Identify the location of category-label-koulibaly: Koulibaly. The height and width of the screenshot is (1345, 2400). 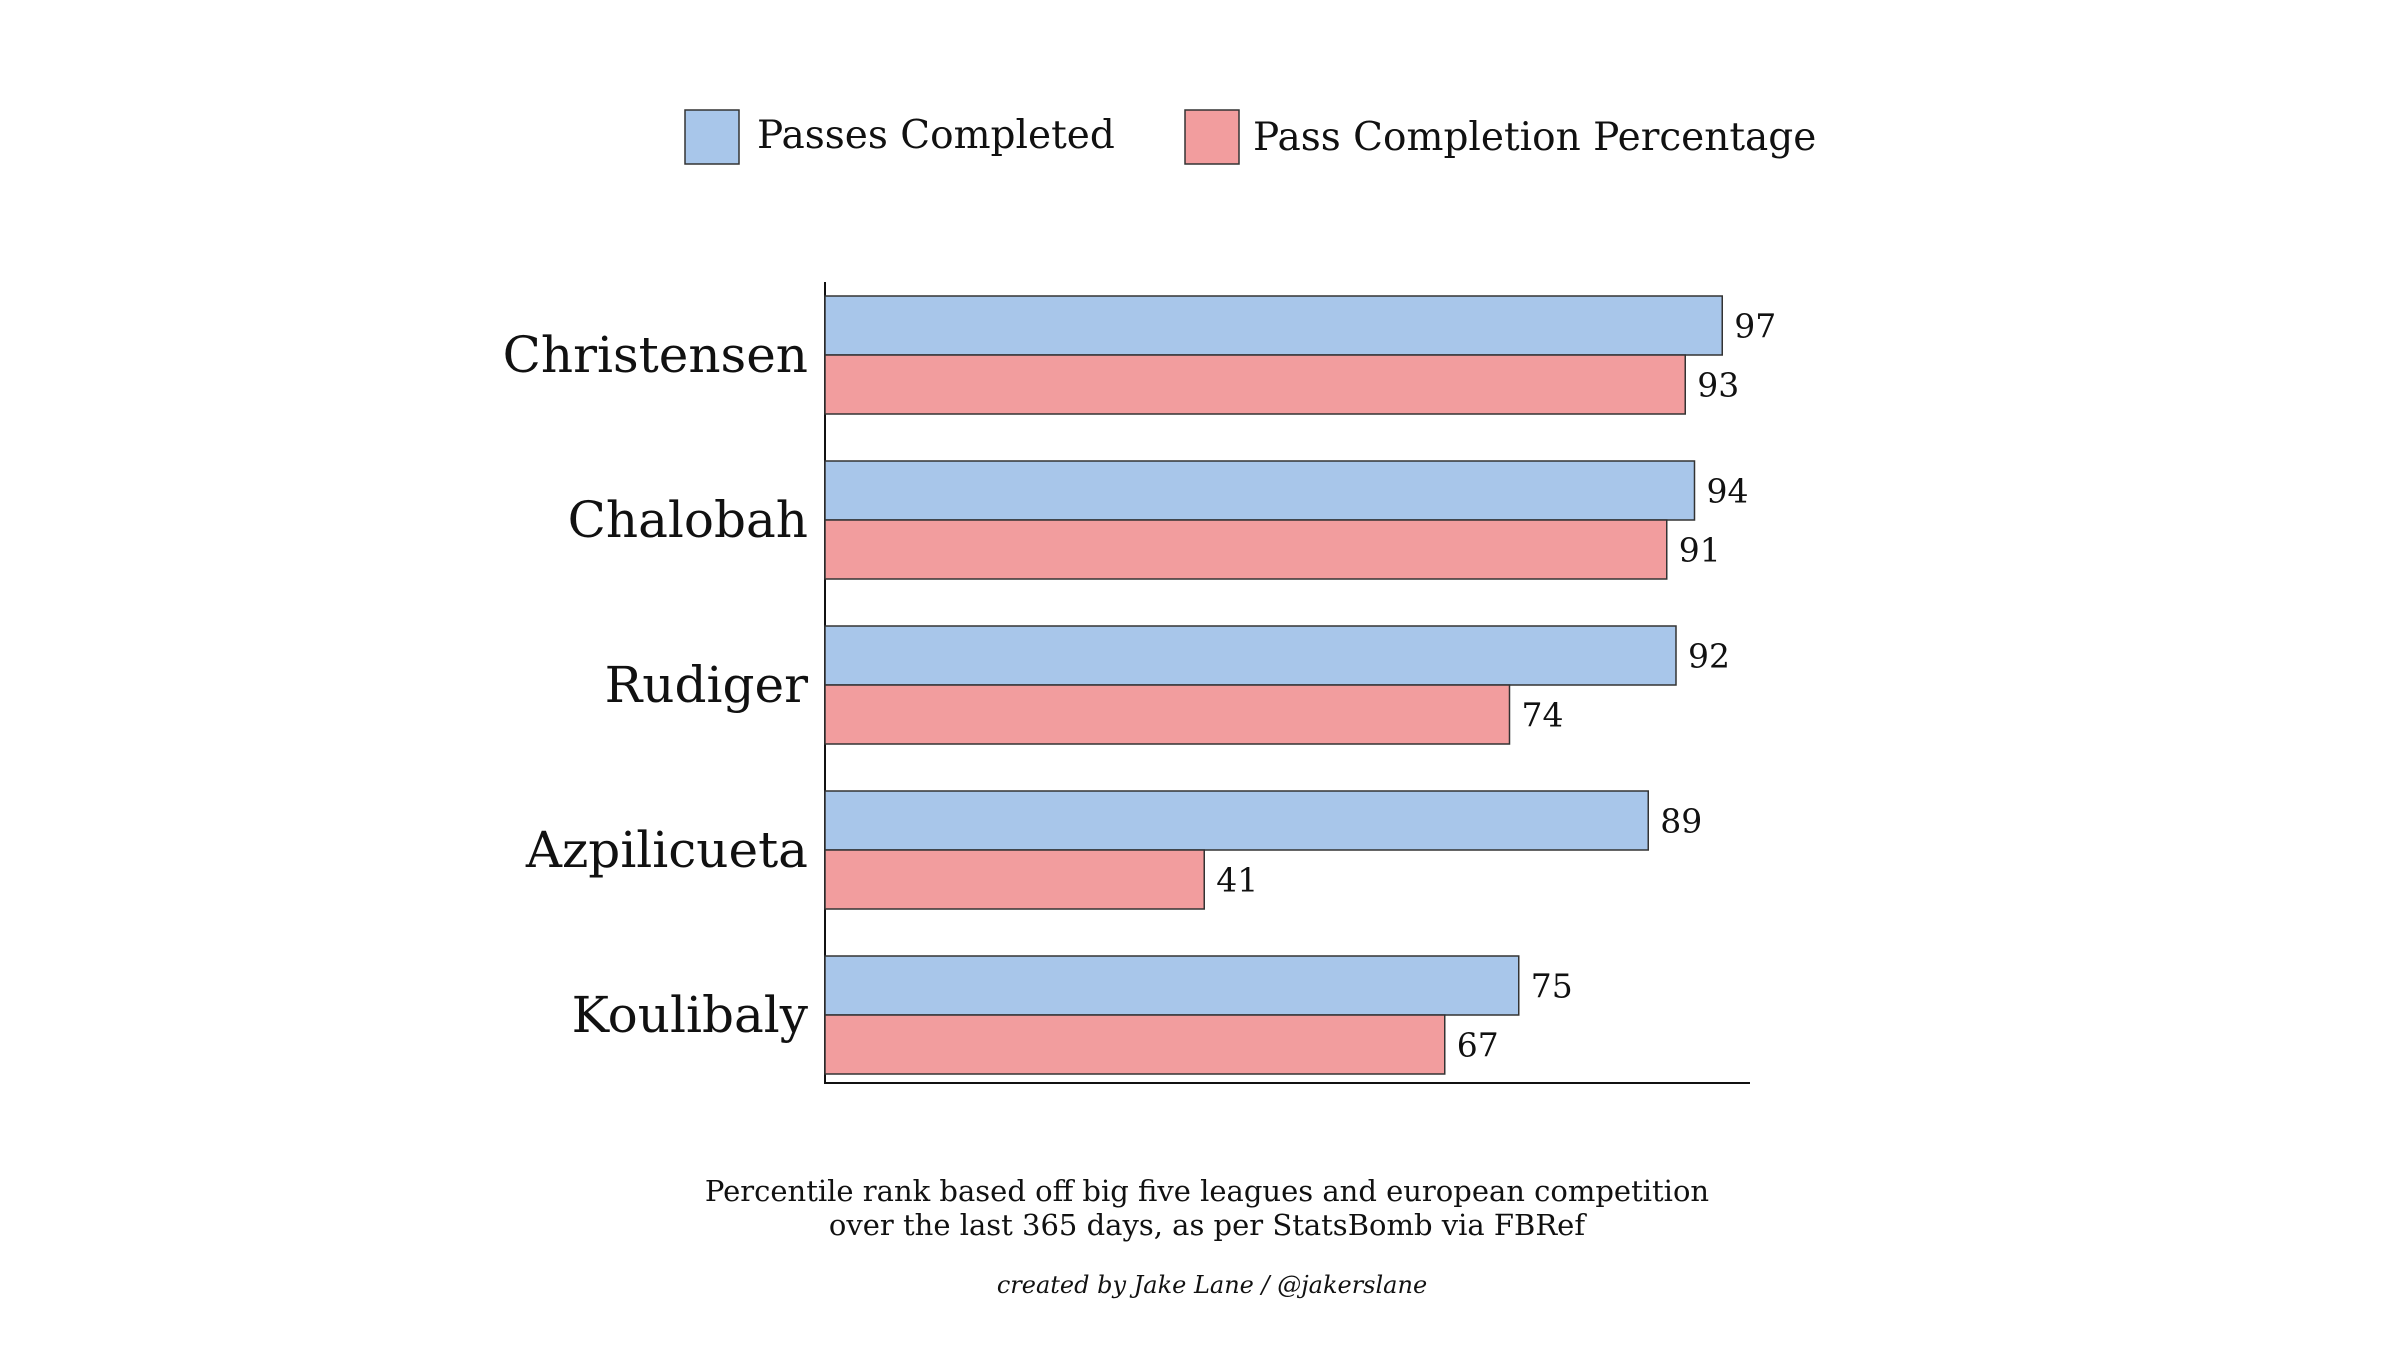
(690, 1015).